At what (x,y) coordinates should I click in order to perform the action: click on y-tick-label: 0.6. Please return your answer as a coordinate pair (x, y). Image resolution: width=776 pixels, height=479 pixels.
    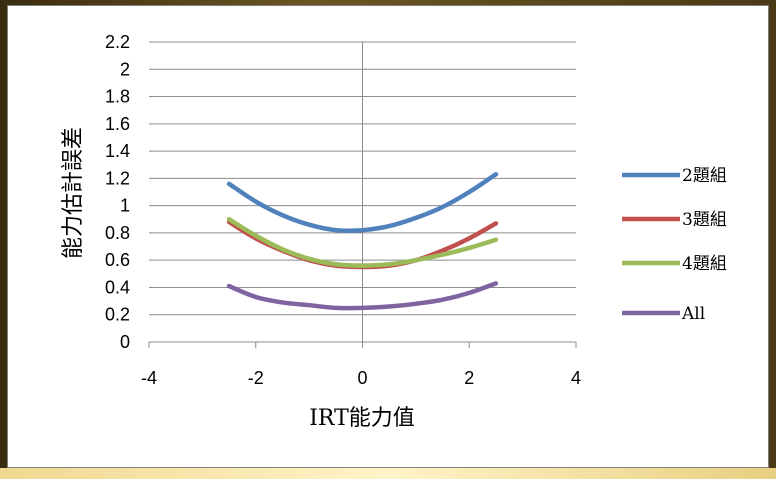
    Looking at the image, I should click on (117, 260).